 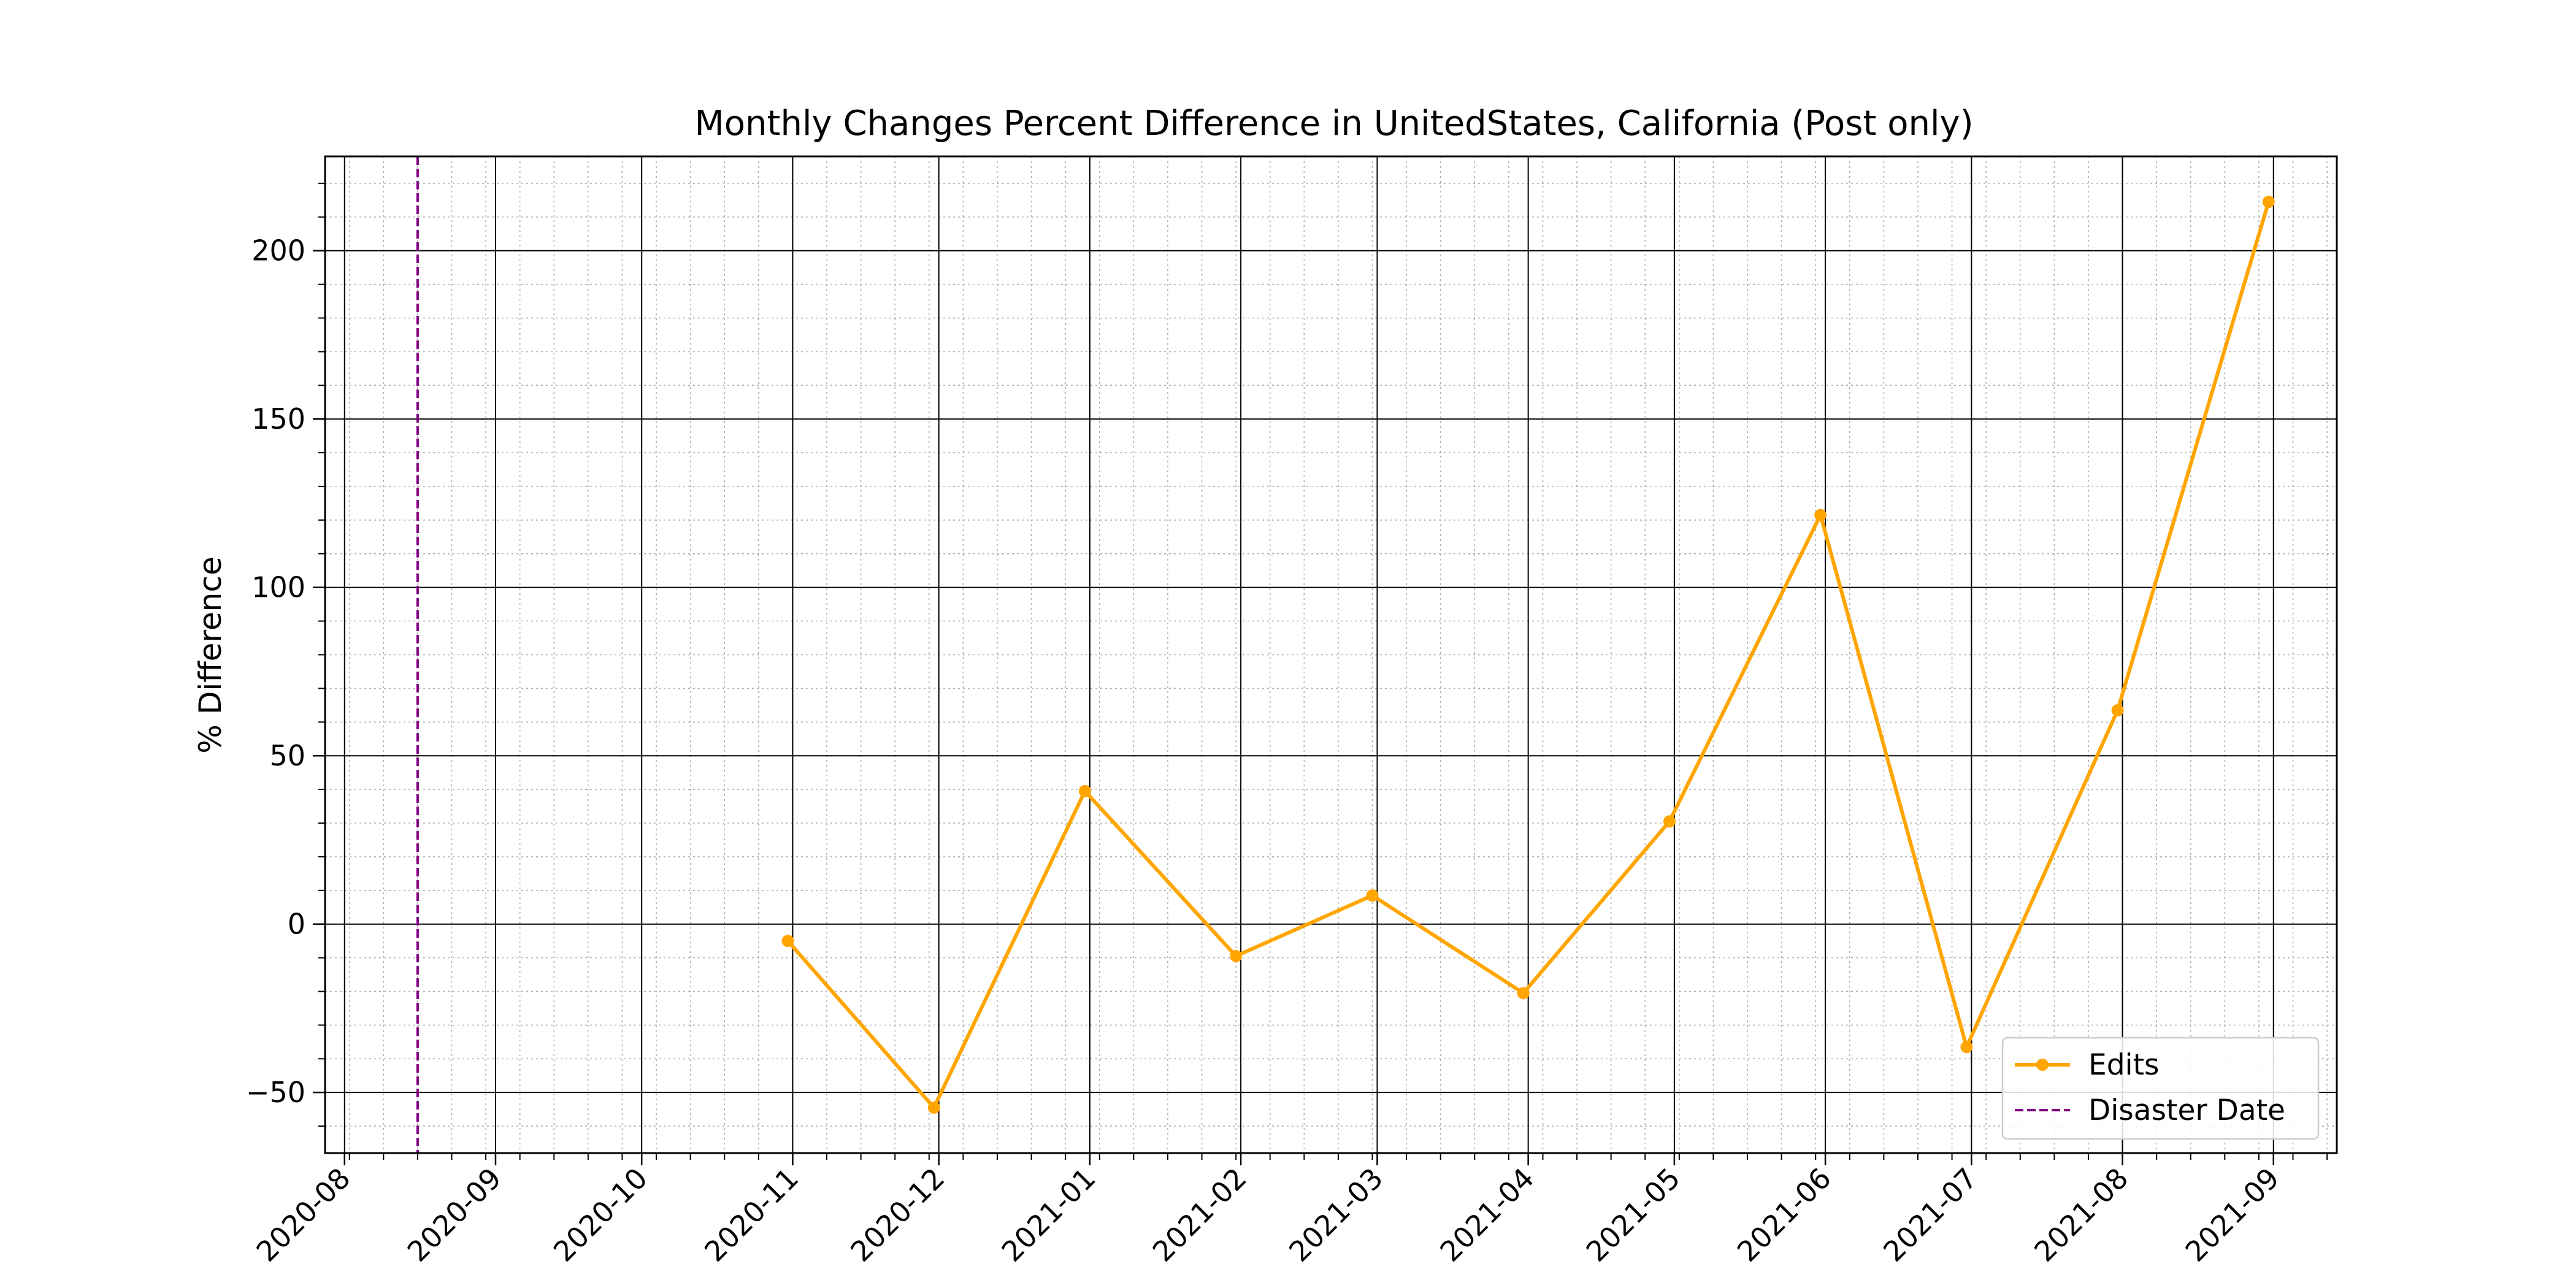 I want to click on legend: Edits Disaster Date, so click(x=2160, y=1088).